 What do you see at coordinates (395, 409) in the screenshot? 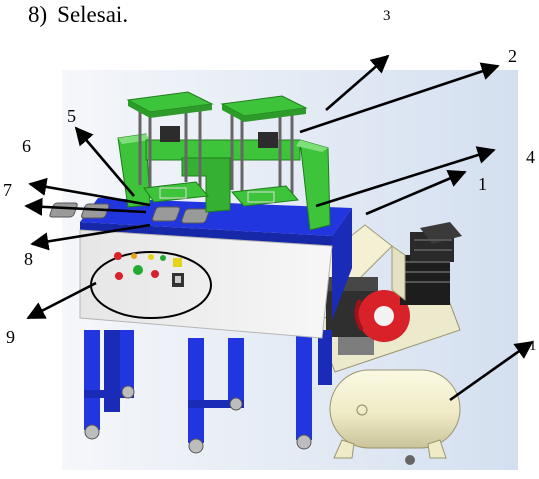
I see `air-tank` at bounding box center [395, 409].